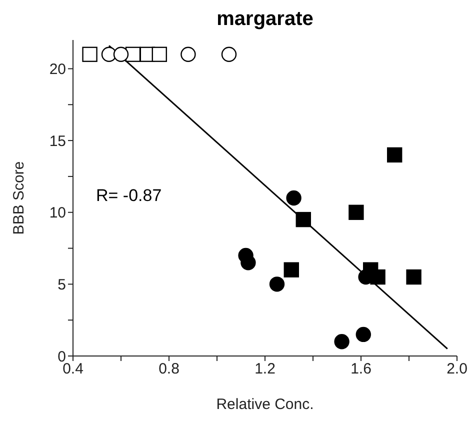  I want to click on y-tick-label: 20, so click(57, 69).